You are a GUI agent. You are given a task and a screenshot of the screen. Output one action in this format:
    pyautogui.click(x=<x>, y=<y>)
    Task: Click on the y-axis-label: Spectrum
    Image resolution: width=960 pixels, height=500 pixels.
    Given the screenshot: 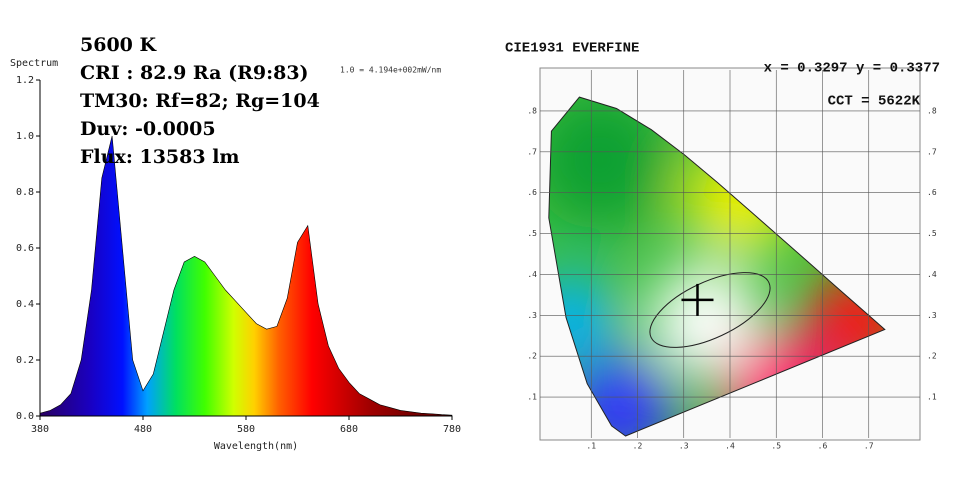 What is the action you would take?
    pyautogui.click(x=34, y=63)
    